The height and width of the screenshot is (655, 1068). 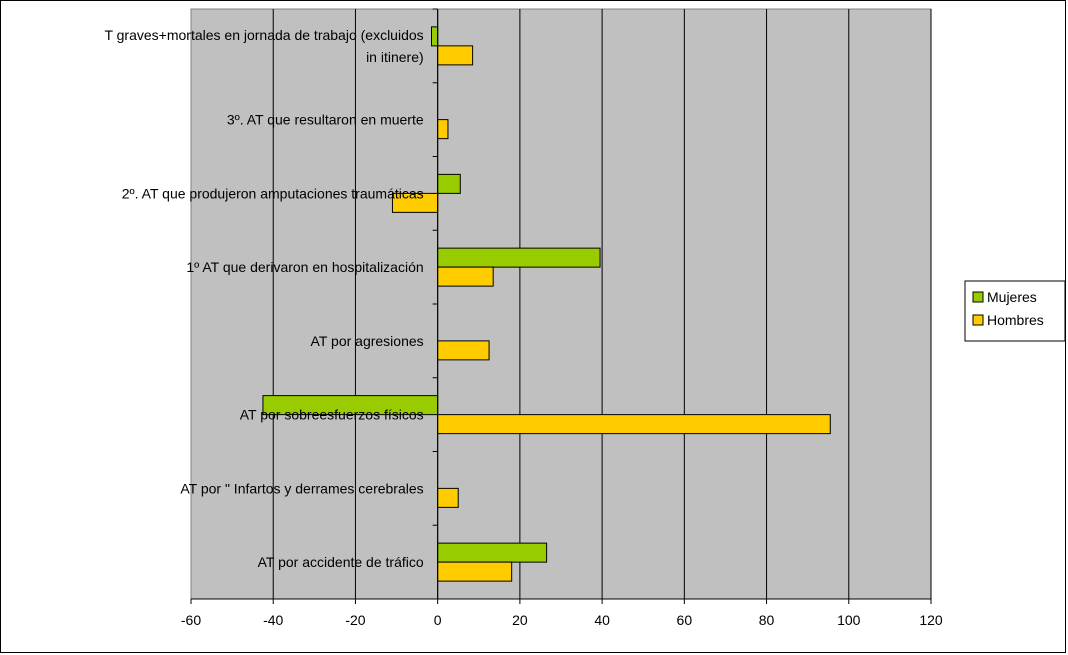 I want to click on x-tick-label: 0, so click(x=438, y=620).